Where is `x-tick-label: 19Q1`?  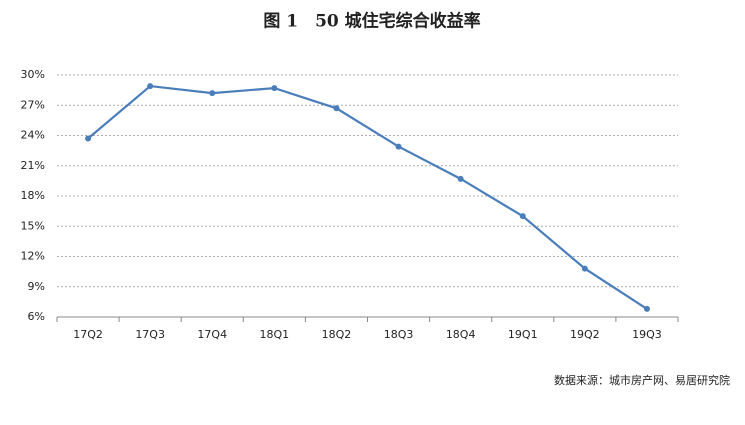
x-tick-label: 19Q1 is located at coordinates (523, 334).